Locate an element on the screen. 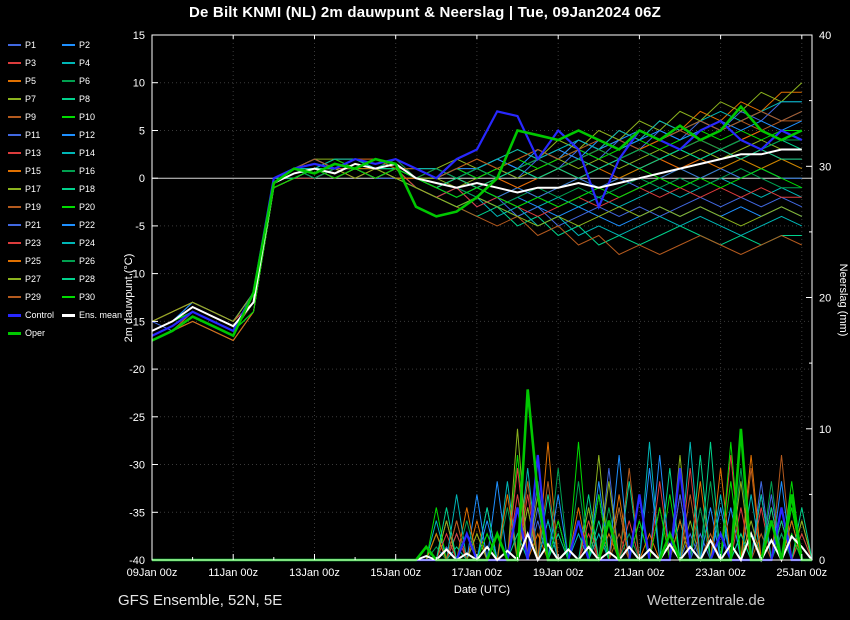 Image resolution: width=850 pixels, height=620 pixels. footer-model-info: GFS Ensemble, 52N, 5E is located at coordinates (200, 600).